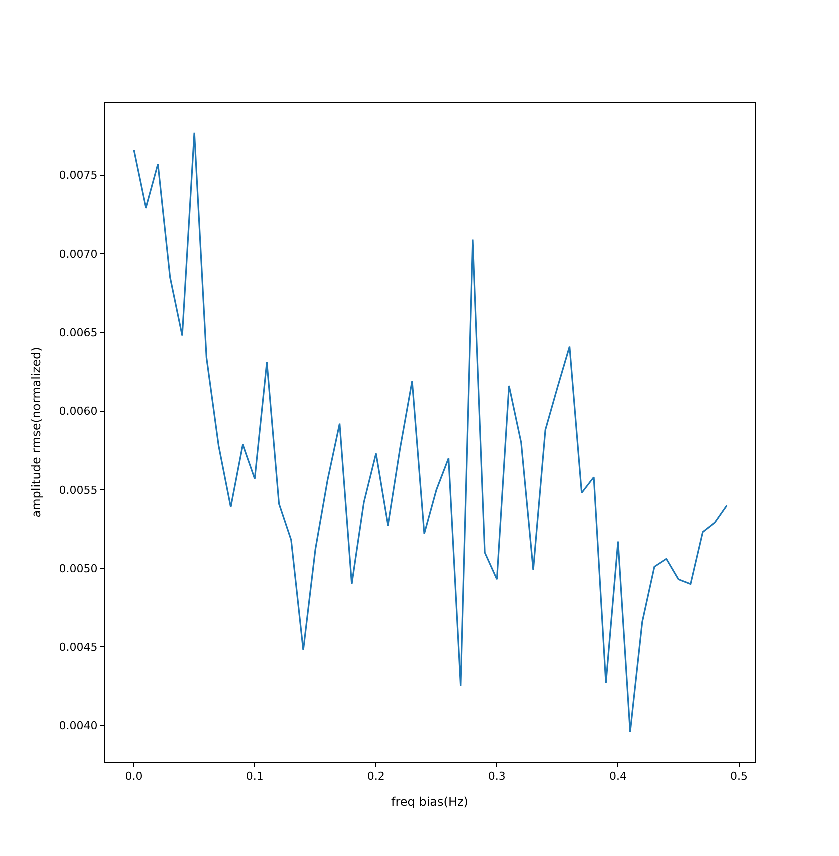 The height and width of the screenshot is (856, 839). What do you see at coordinates (78, 333) in the screenshot?
I see `y-tick-label: 0.0065` at bounding box center [78, 333].